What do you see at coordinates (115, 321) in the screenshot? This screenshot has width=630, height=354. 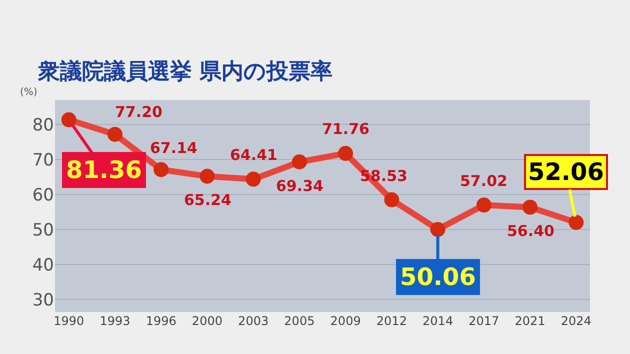 I see `x-tick-label: 1993` at bounding box center [115, 321].